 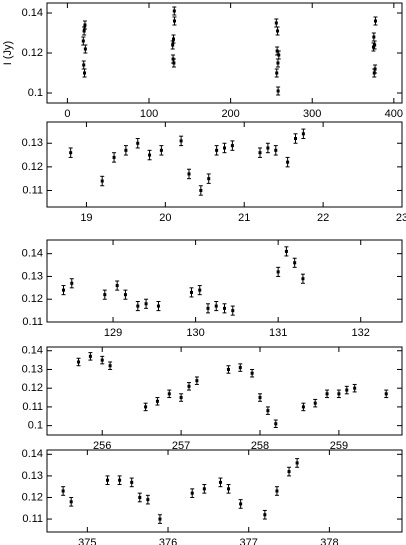 What do you see at coordinates (8, 53) in the screenshot?
I see `y-axis-label: I (Jy)` at bounding box center [8, 53].